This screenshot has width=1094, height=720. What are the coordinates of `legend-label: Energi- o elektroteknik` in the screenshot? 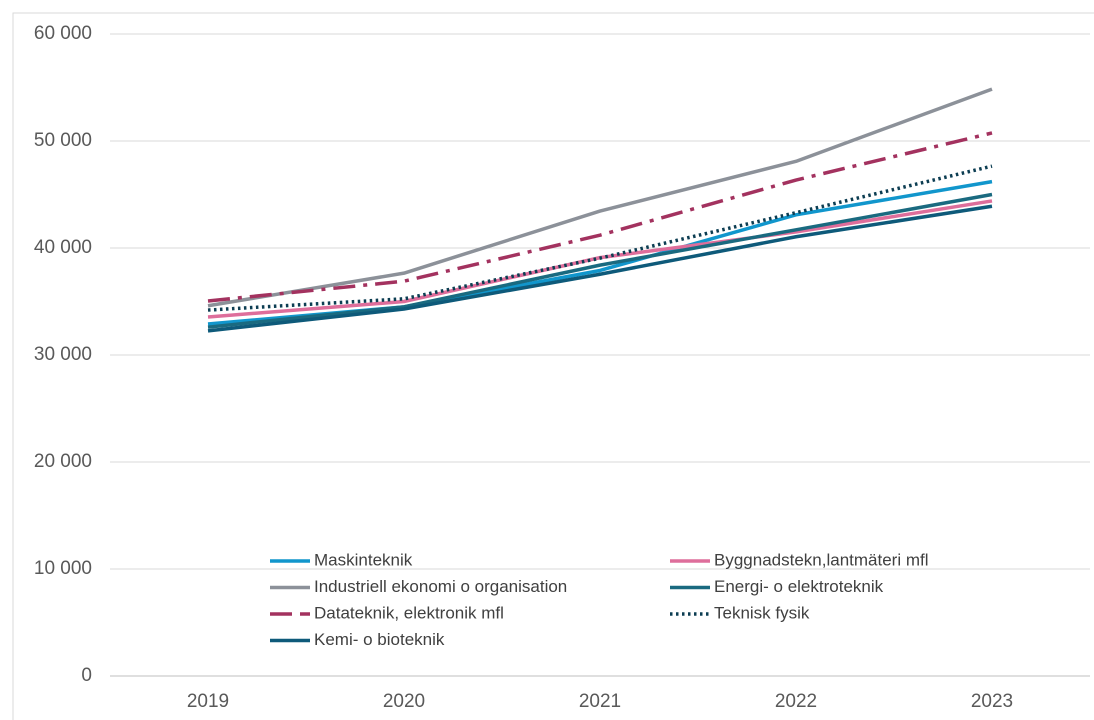 It's located at (799, 586).